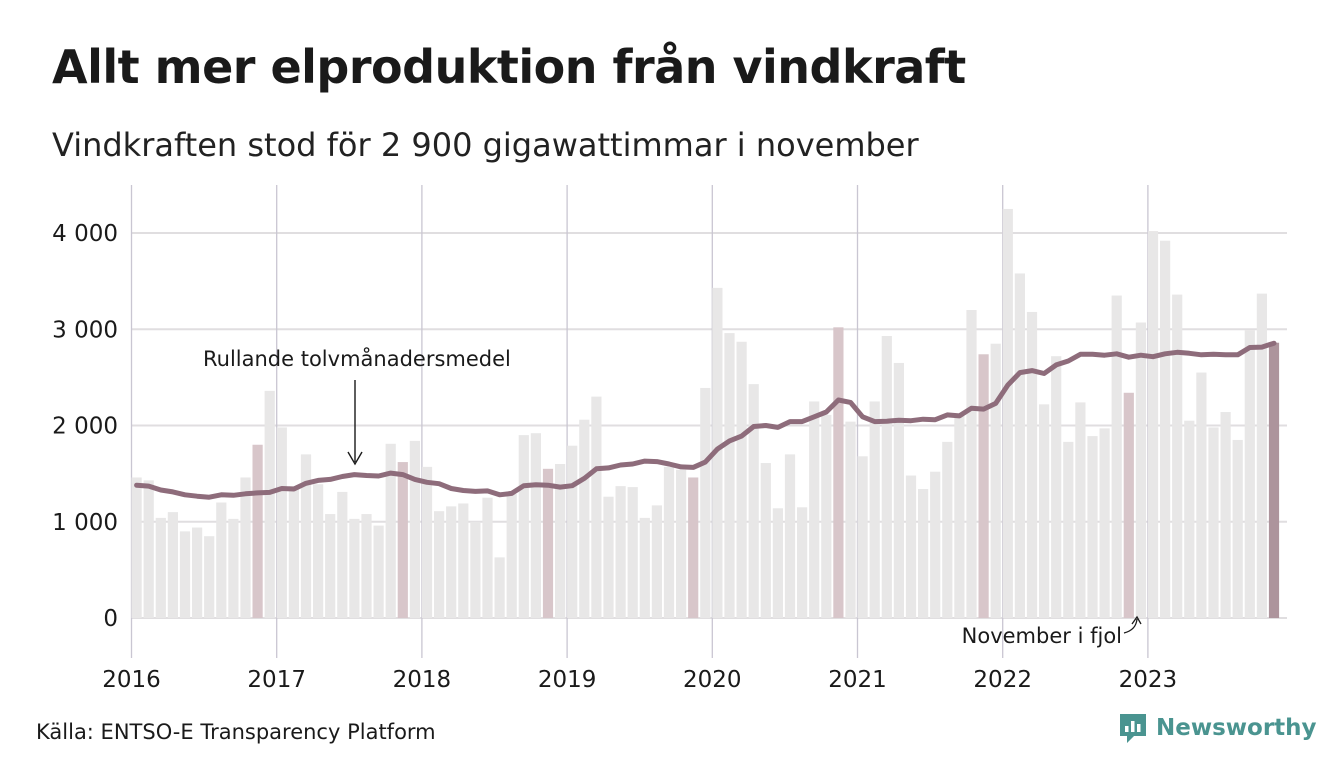  What do you see at coordinates (422, 680) in the screenshot?
I see `x-tick-label: 2018` at bounding box center [422, 680].